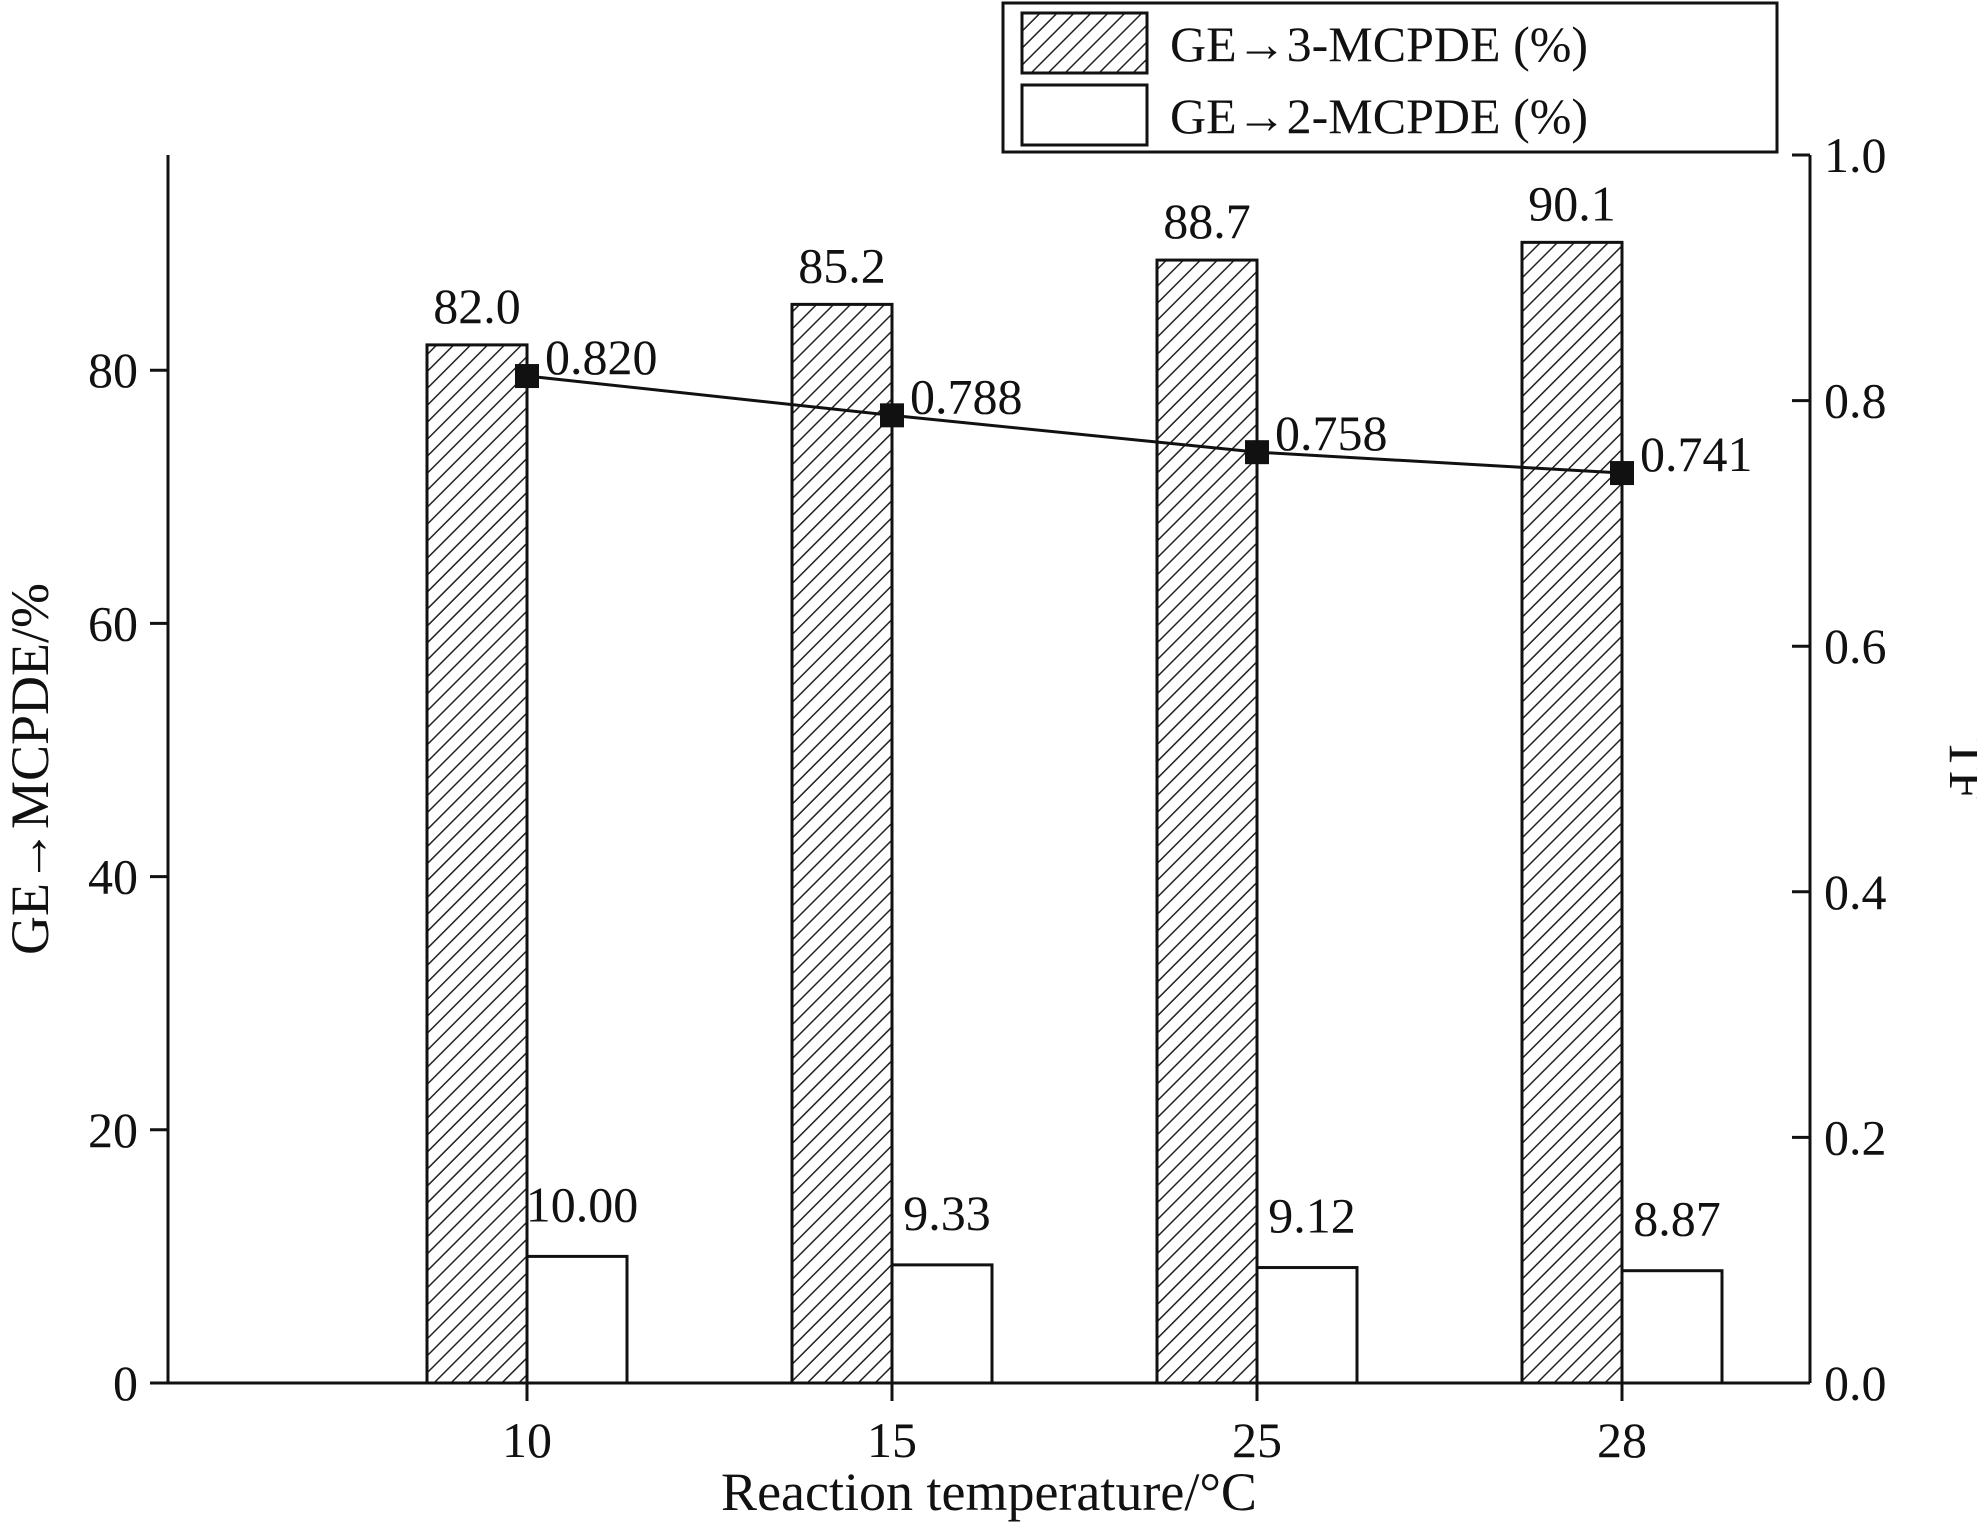 This screenshot has height=1525, width=1977. I want to click on x-tick-label: 28, so click(1622, 1440).